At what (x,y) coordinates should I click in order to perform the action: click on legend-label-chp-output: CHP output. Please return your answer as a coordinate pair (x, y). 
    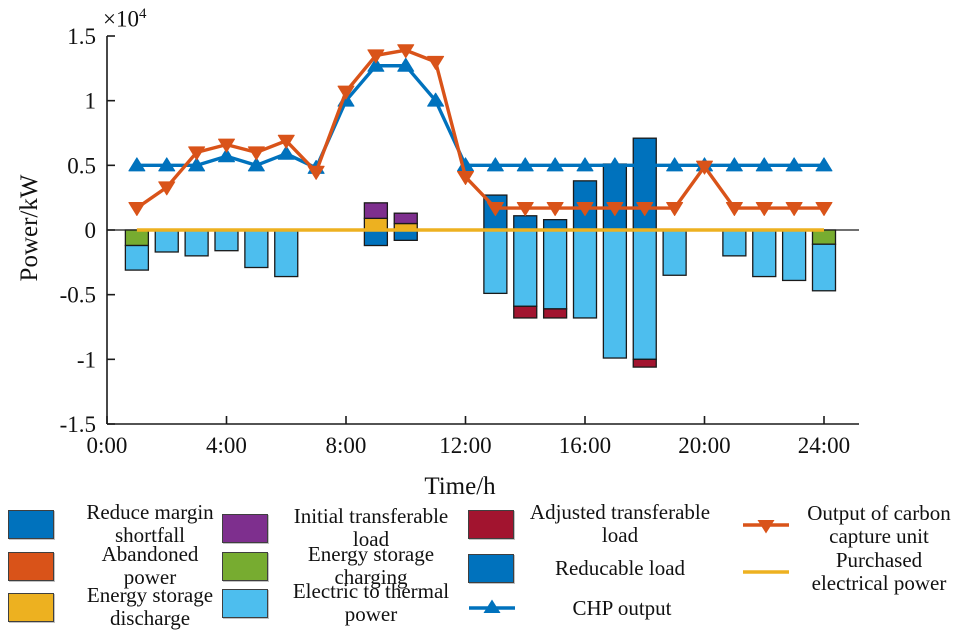
    Looking at the image, I should click on (622, 607).